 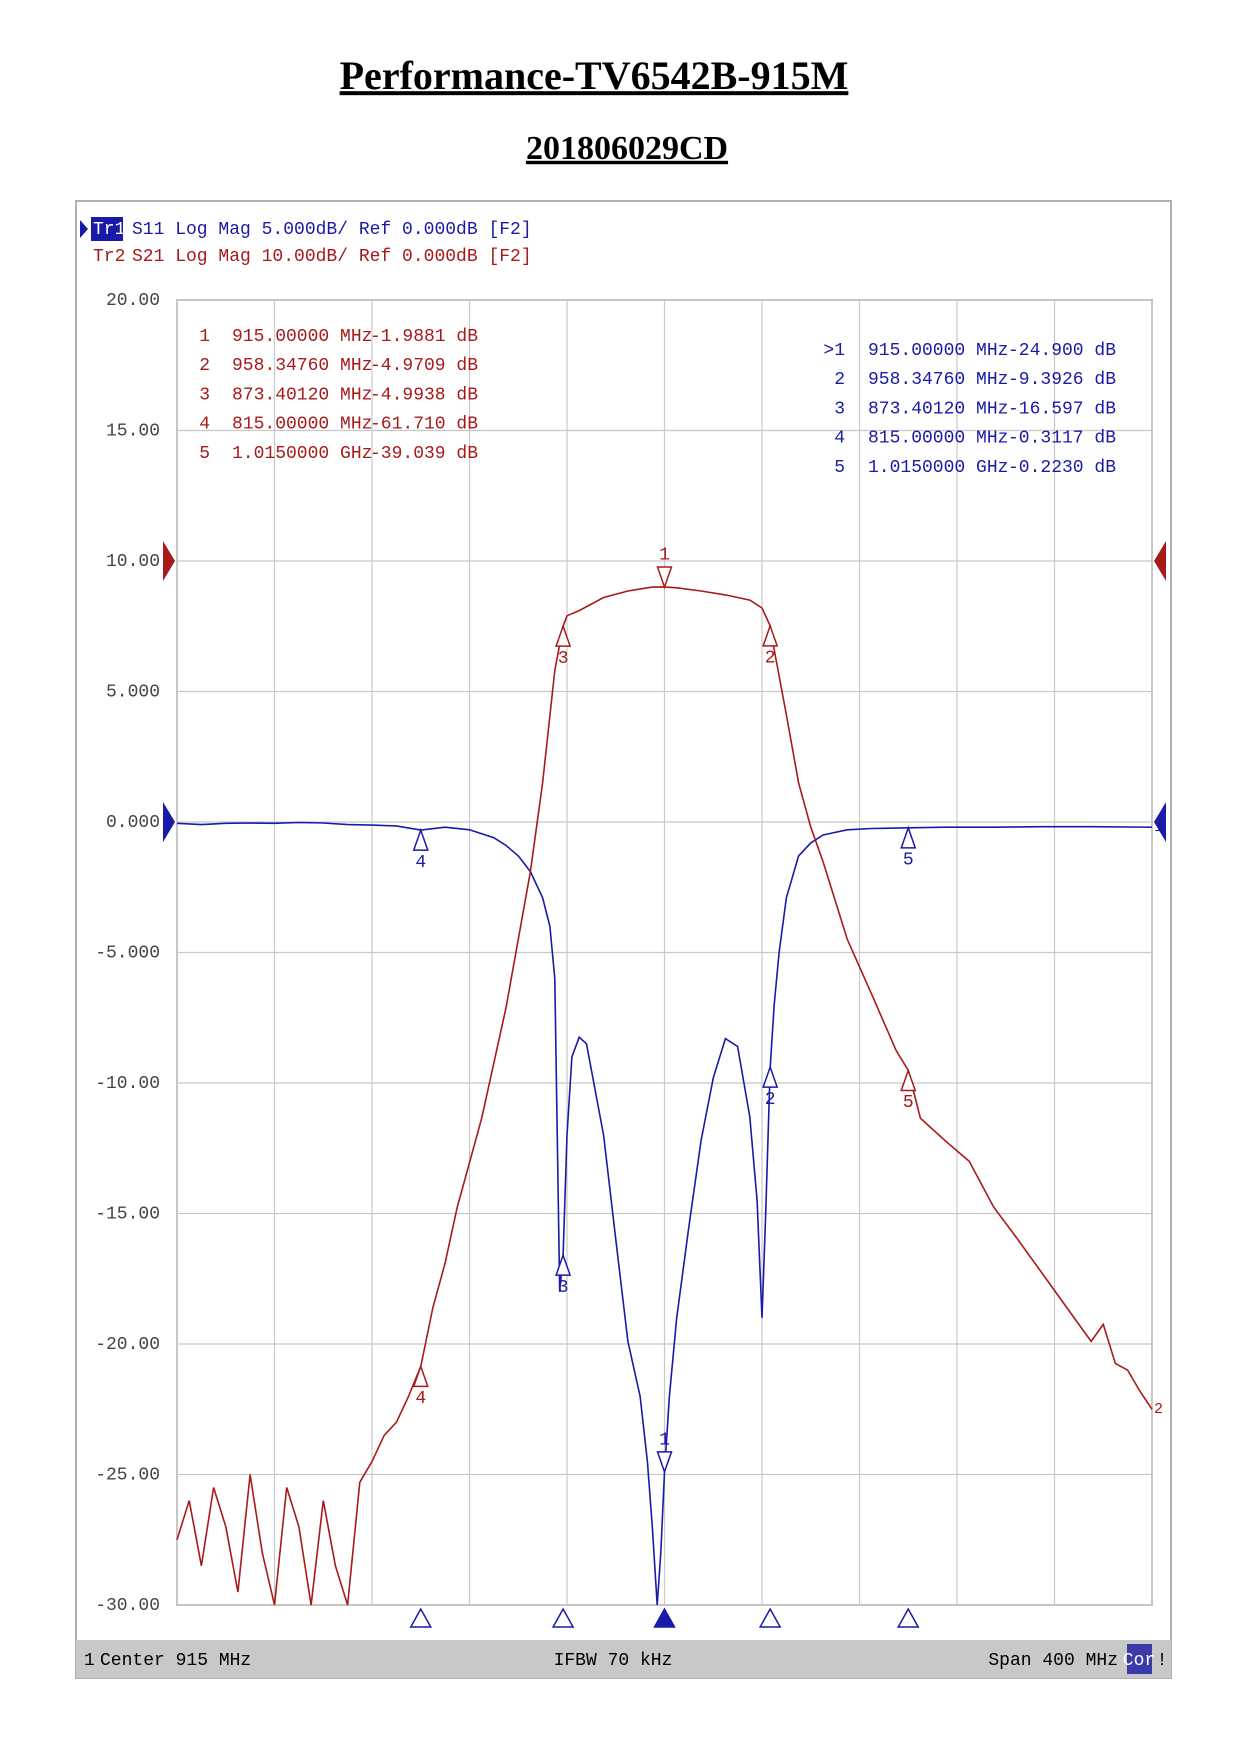 I want to click on y-tick-label: -15.00, so click(x=127, y=1214).